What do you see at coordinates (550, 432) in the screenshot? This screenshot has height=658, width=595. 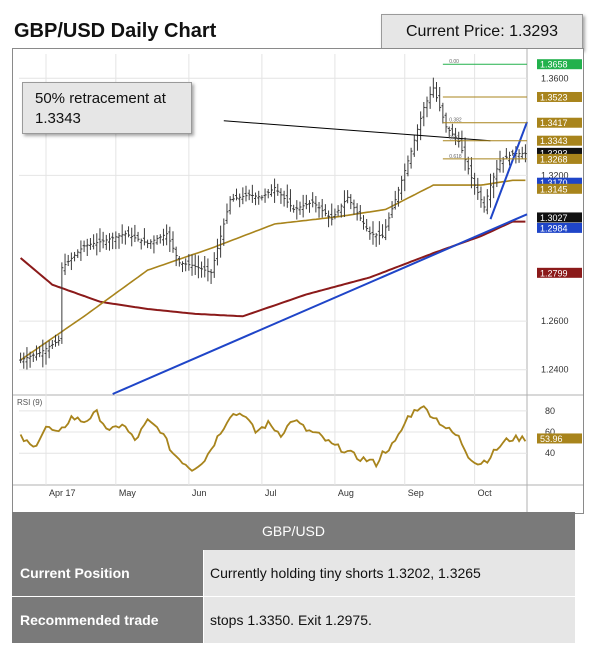 I see `rsi-tick-label: 60` at bounding box center [550, 432].